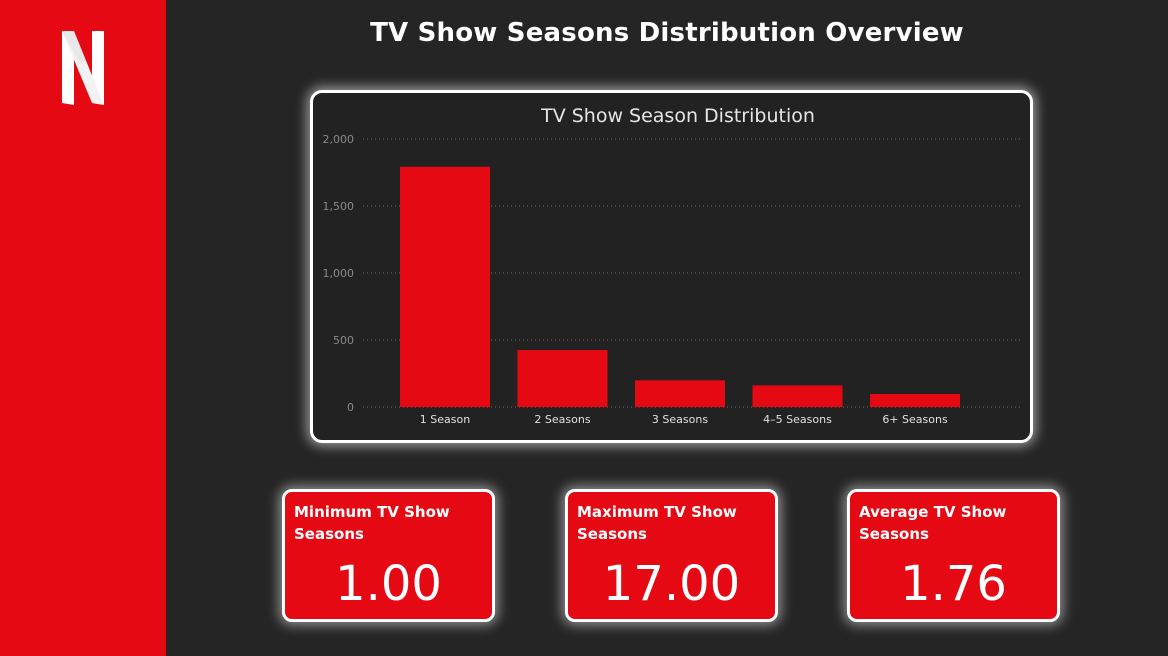 Image resolution: width=1168 pixels, height=656 pixels. I want to click on x-tick-label: 3 Seasons, so click(680, 419).